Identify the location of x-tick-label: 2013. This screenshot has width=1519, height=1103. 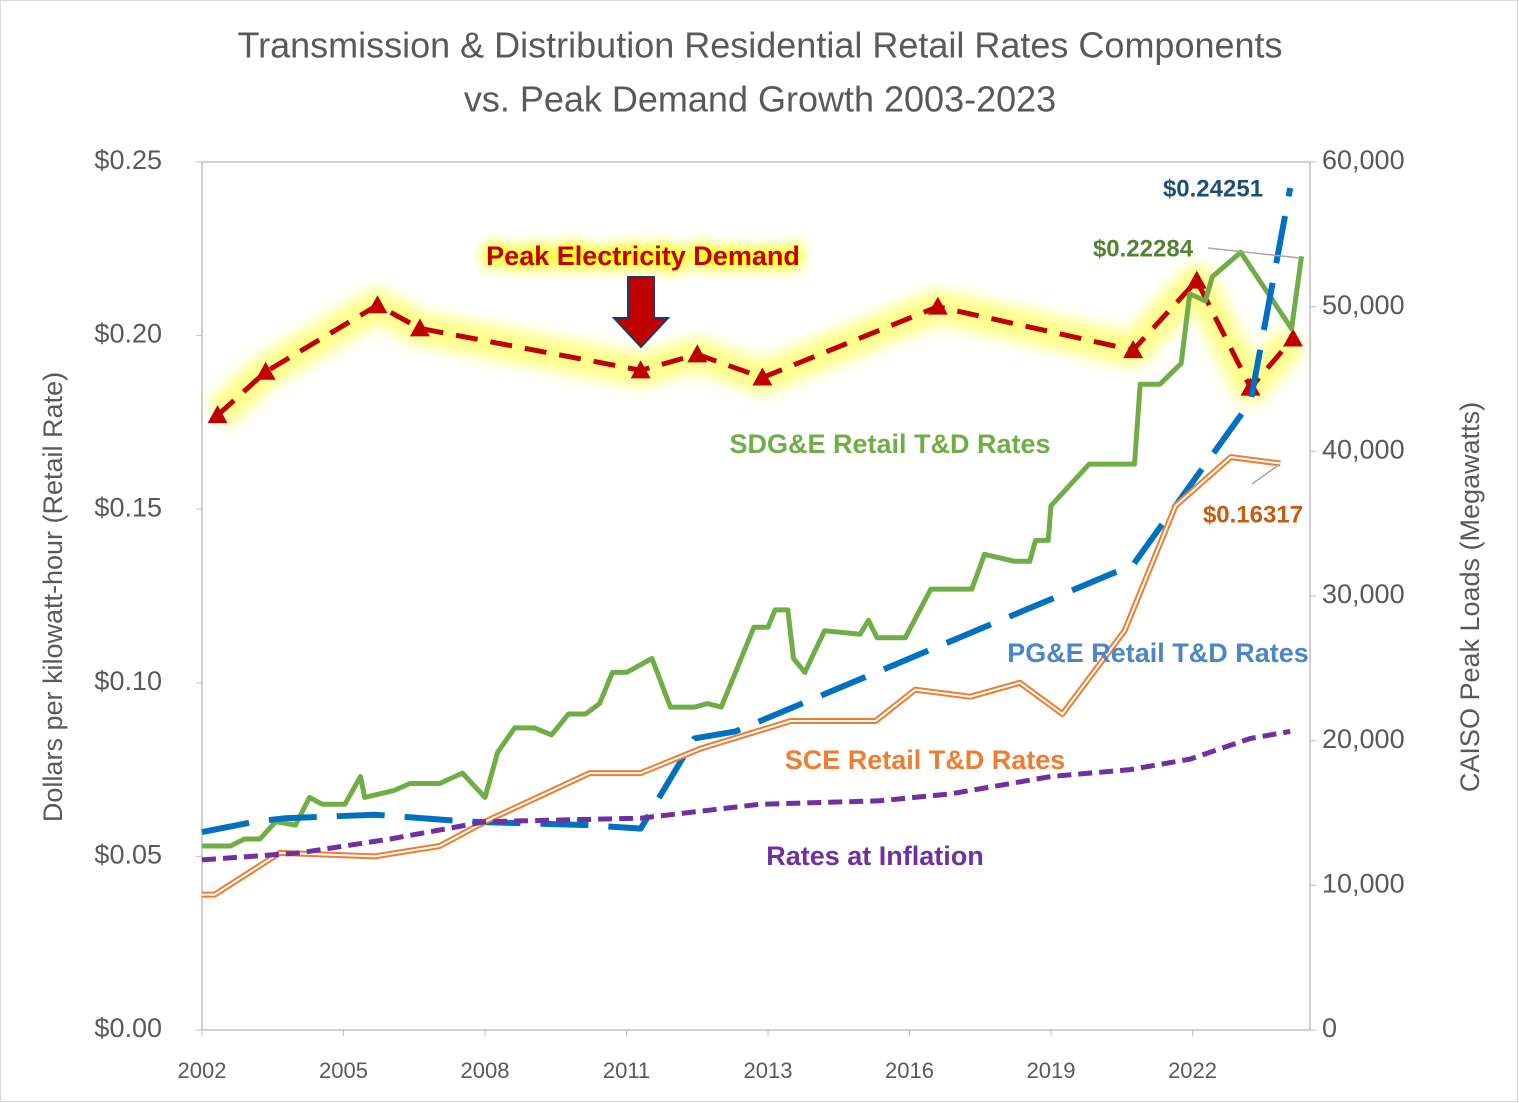
(768, 1070).